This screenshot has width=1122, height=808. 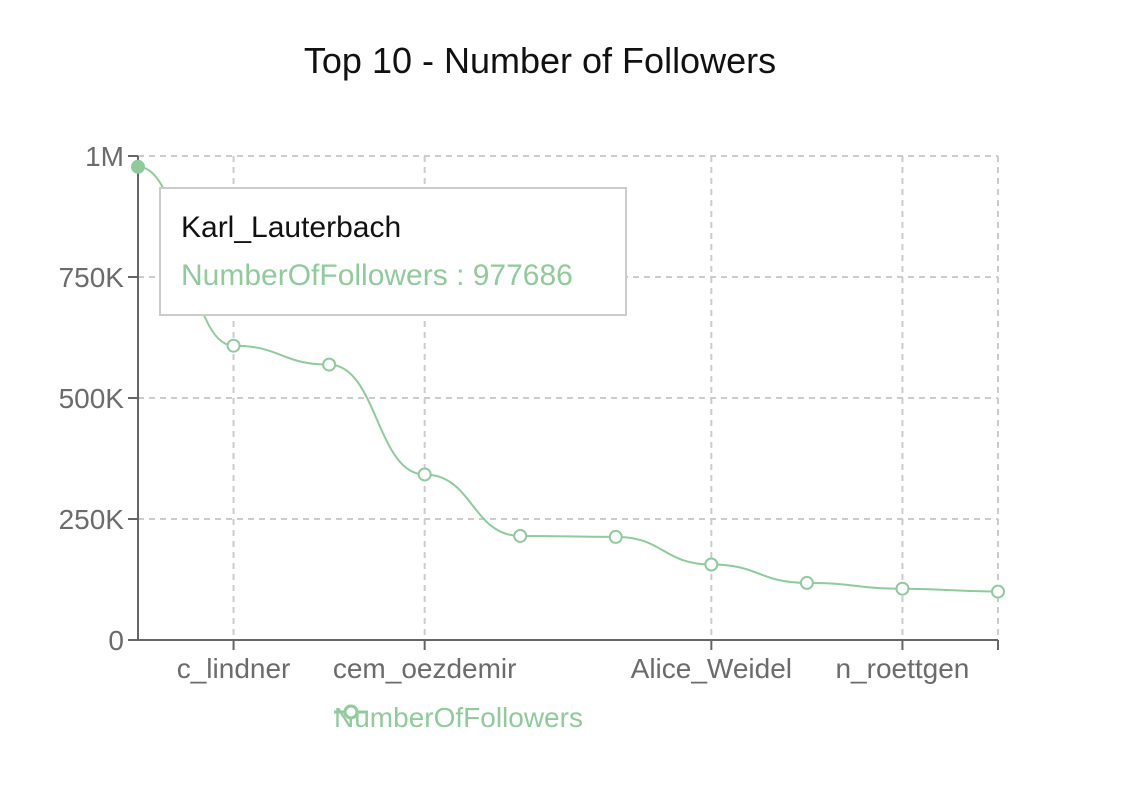 I want to click on y-tick-label: 750K, so click(x=92, y=277).